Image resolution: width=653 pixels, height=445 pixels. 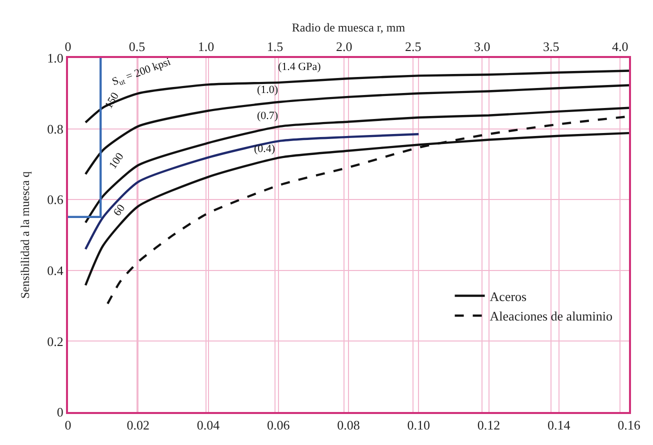 What do you see at coordinates (620, 46) in the screenshot?
I see `x2-tick-label: 4.0` at bounding box center [620, 46].